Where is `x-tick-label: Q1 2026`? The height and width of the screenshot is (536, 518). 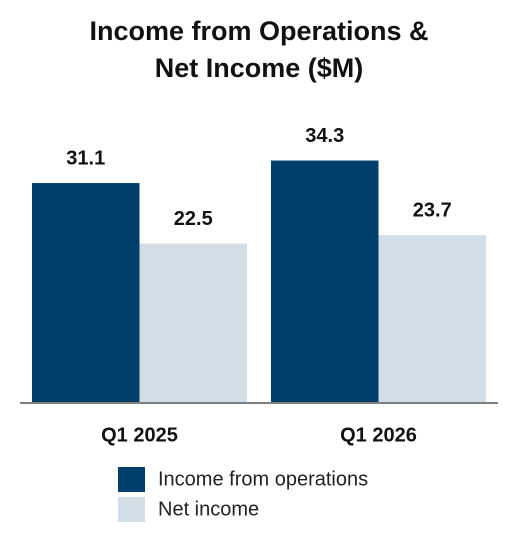
x-tick-label: Q1 2026 is located at coordinates (378, 435).